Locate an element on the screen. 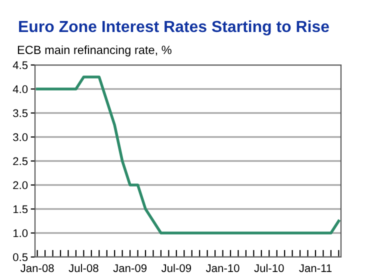  x-tick-label: Jul-10 is located at coordinates (269, 268).